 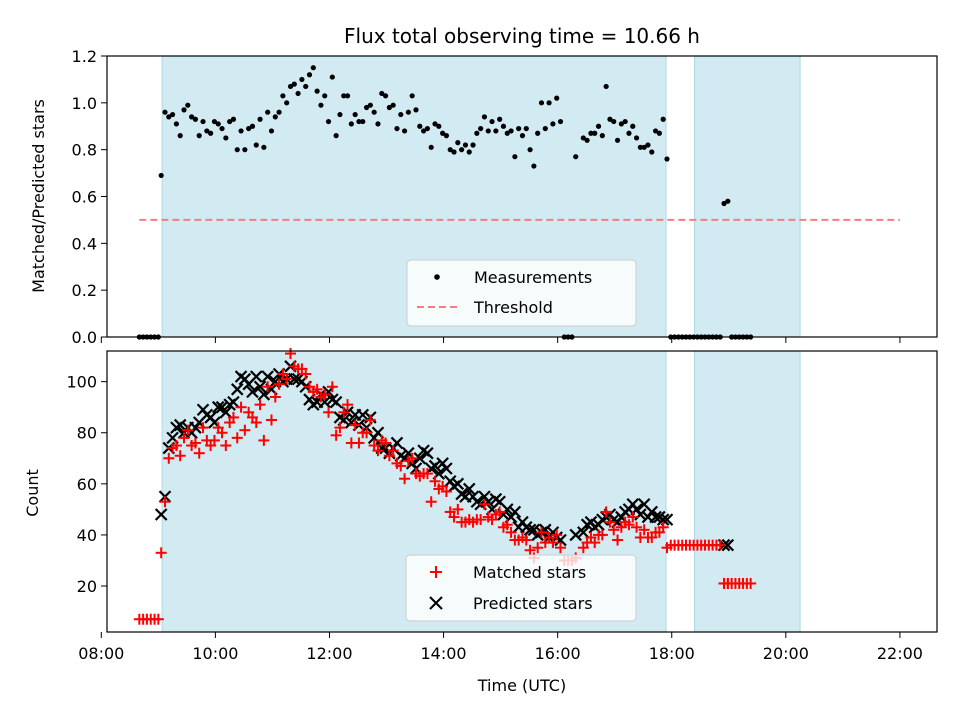 What do you see at coordinates (84, 103) in the screenshot?
I see `top-y-tick-label: 1.0` at bounding box center [84, 103].